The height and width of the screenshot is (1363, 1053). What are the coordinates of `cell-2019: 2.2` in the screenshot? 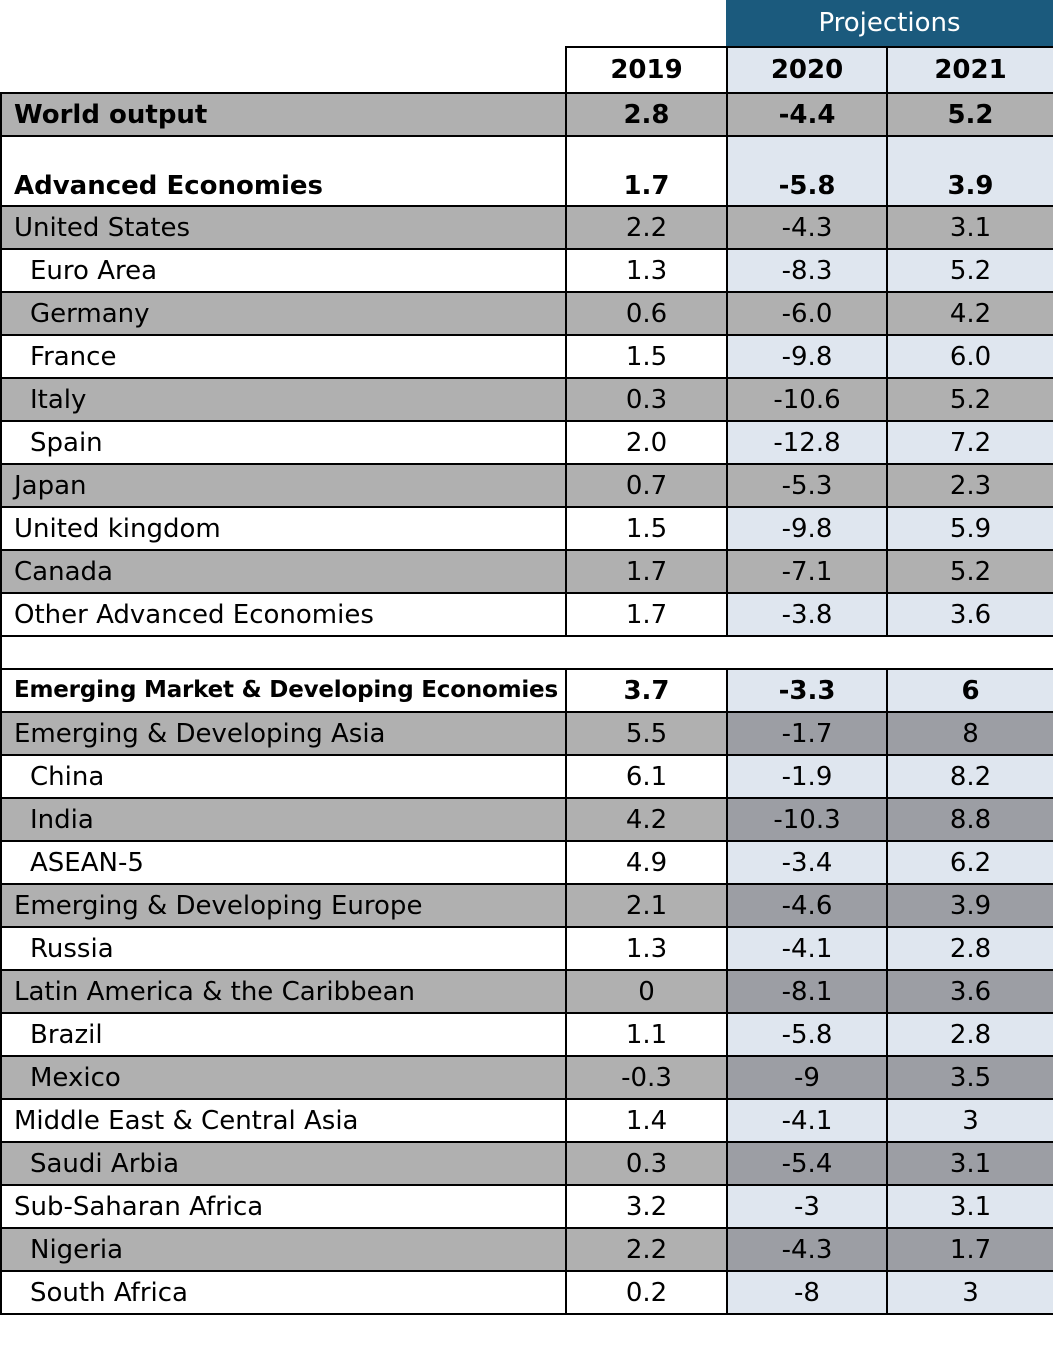 It's located at (646, 227).